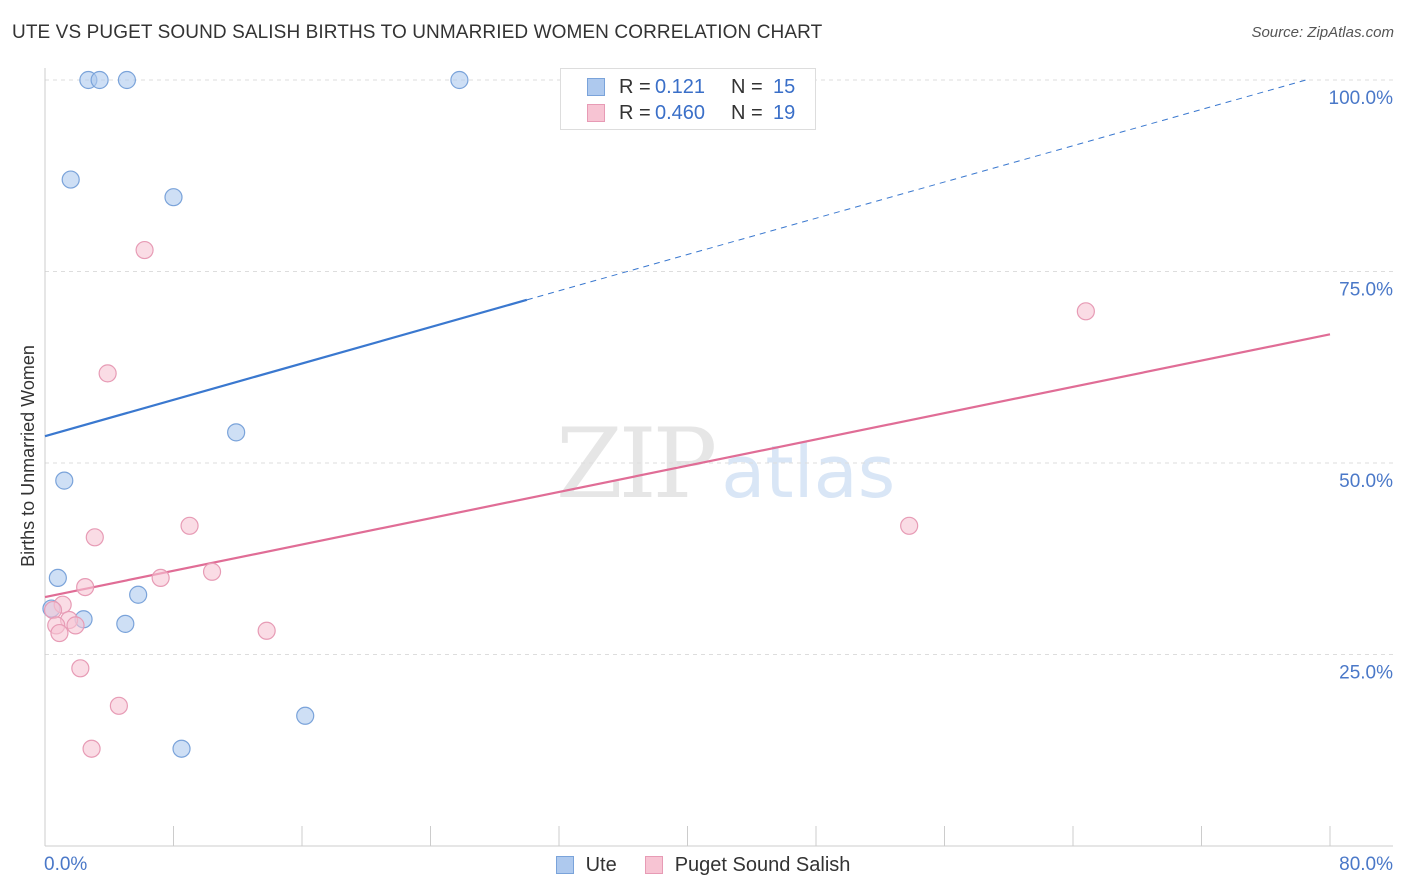 The image size is (1406, 892). I want to click on series-legend-item-ute: Ute, so click(586, 865).